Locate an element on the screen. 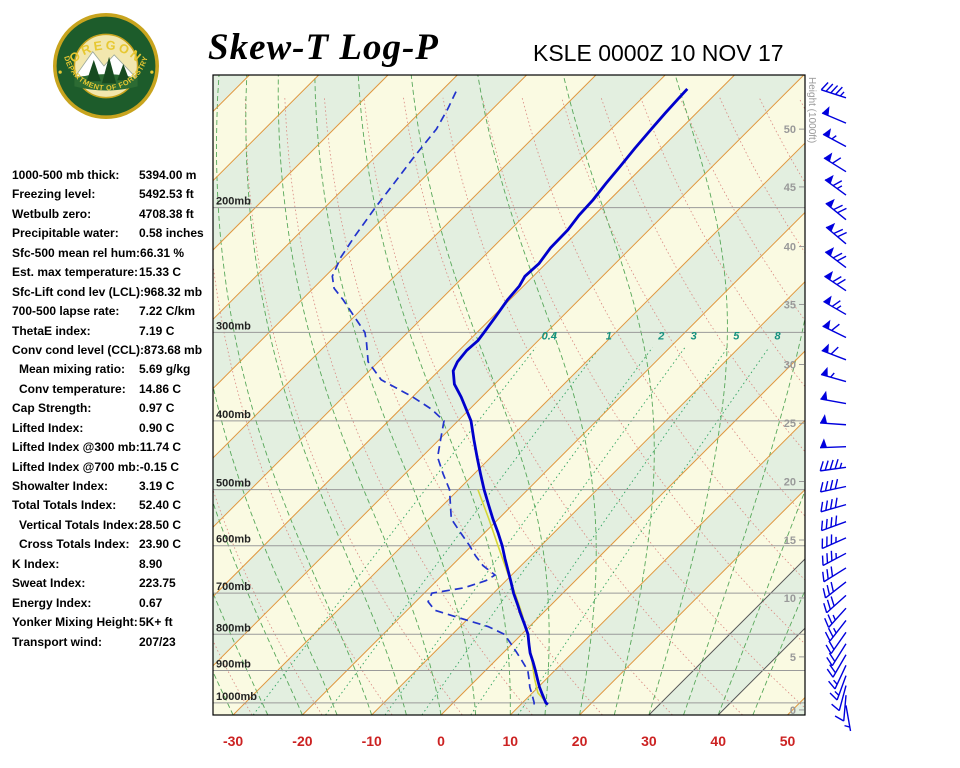 The height and width of the screenshot is (768, 960). stat-label: Showalter Index: is located at coordinates (60, 486).